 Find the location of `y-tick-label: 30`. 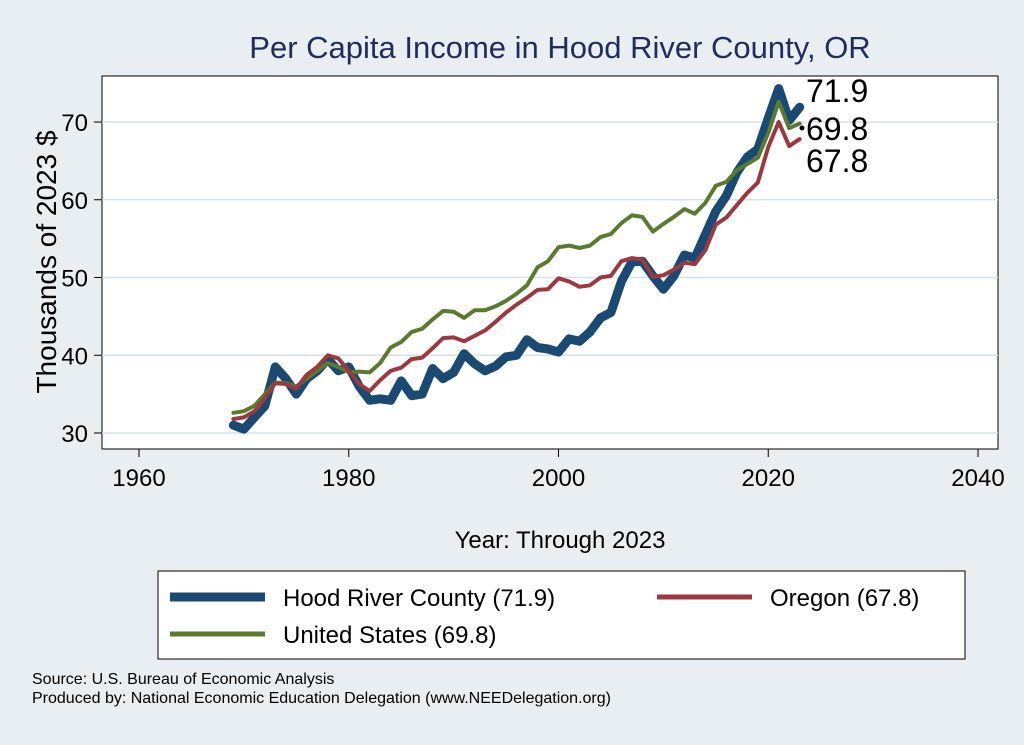

y-tick-label: 30 is located at coordinates (74, 434).